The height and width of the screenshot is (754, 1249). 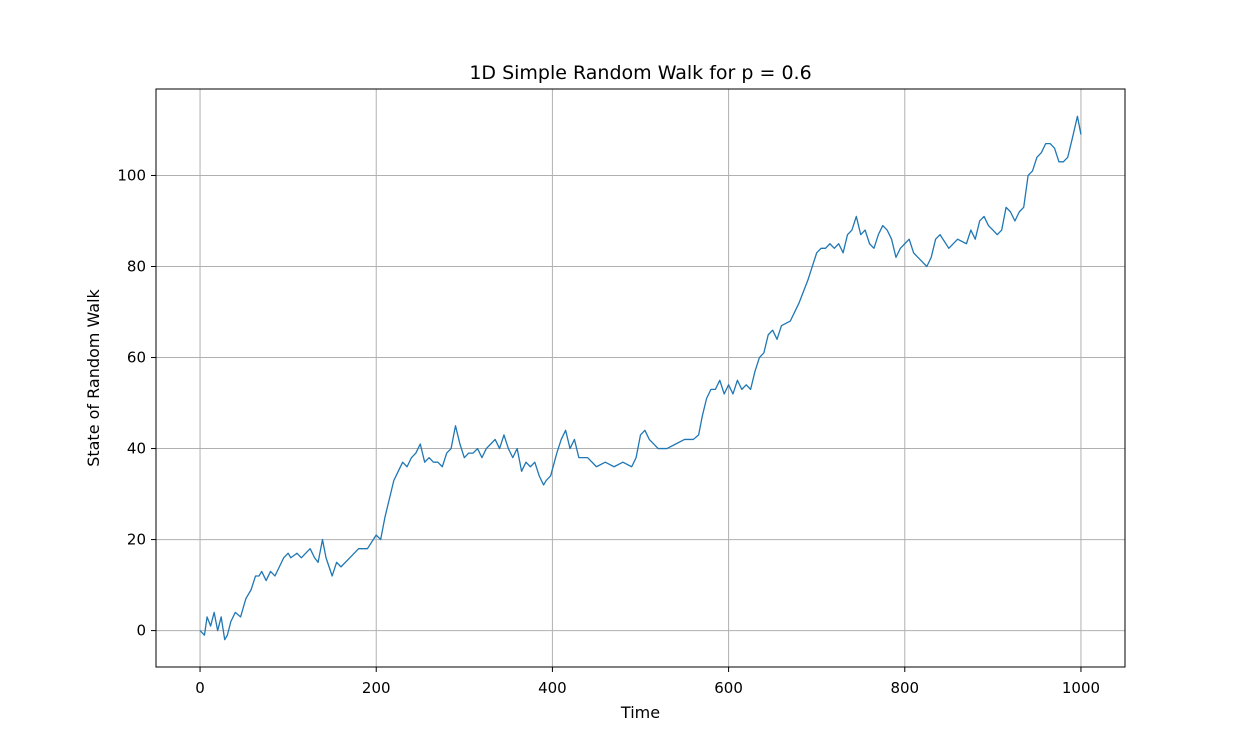 What do you see at coordinates (904, 688) in the screenshot?
I see `x-tick-label: 800` at bounding box center [904, 688].